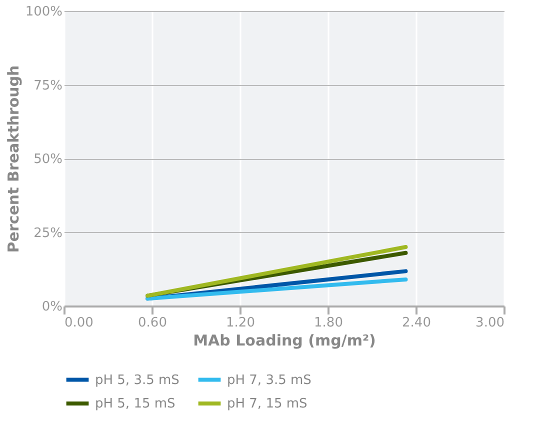  I want to click on y-tick-label: 50%, so click(48, 159).